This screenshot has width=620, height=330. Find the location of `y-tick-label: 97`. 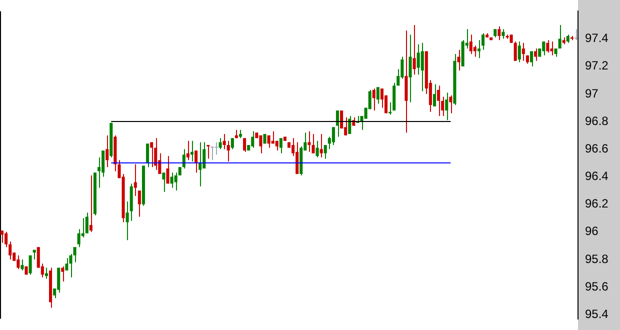

y-tick-label: 97 is located at coordinates (592, 93).